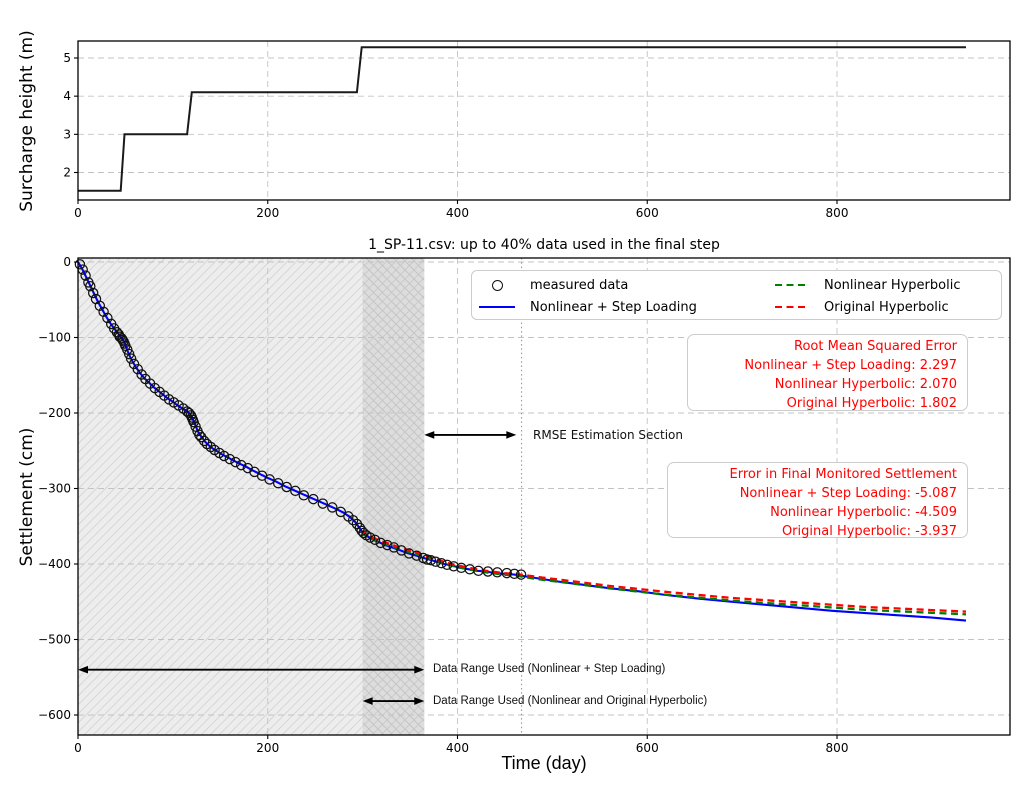 This screenshot has height=789, width=1018. Describe the element at coordinates (664, 574) in the screenshot. I see `series-nonlinear-hyperbolic` at that location.